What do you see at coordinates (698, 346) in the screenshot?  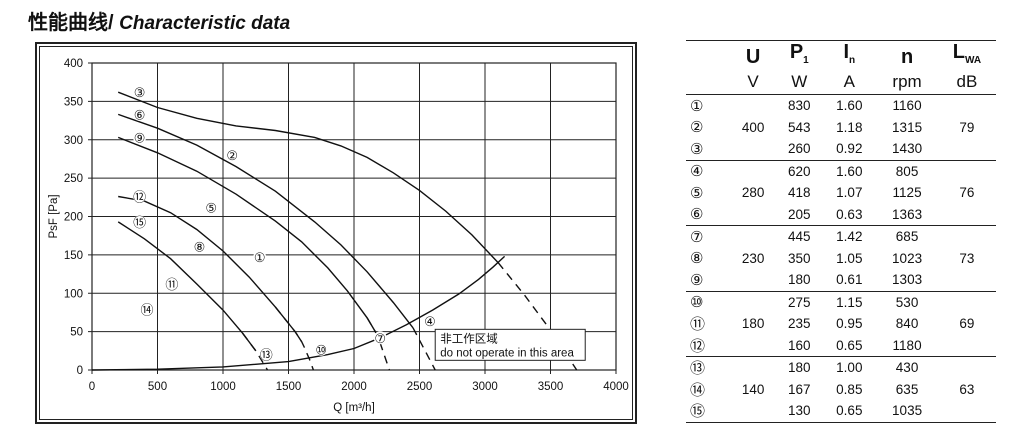 I see `row-index: ⑫` at bounding box center [698, 346].